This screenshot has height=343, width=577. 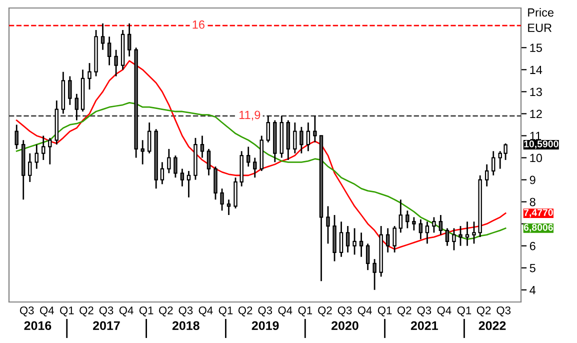 I want to click on y-tick-label: 15, so click(x=536, y=48).